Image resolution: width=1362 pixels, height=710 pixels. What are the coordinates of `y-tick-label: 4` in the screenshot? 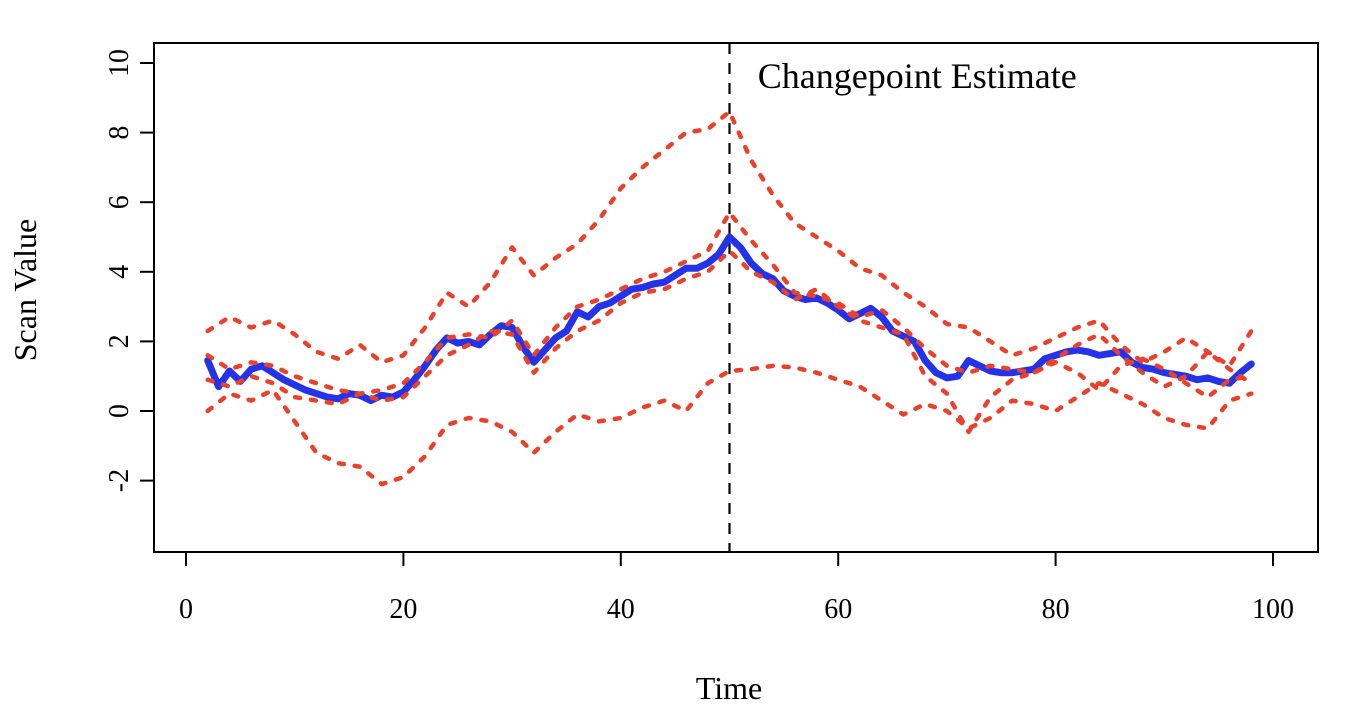 It's located at (119, 272).